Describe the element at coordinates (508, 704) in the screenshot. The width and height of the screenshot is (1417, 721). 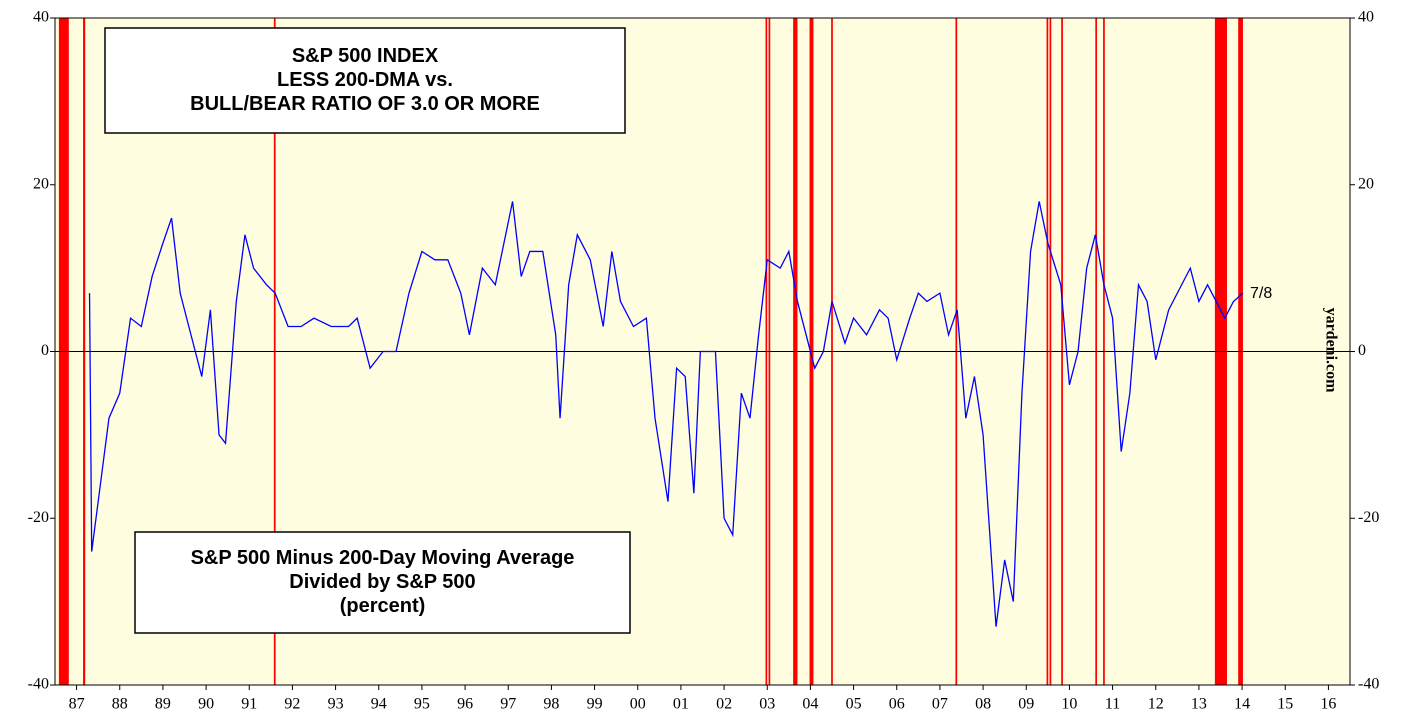
I see `x-tick-label: 97` at that location.